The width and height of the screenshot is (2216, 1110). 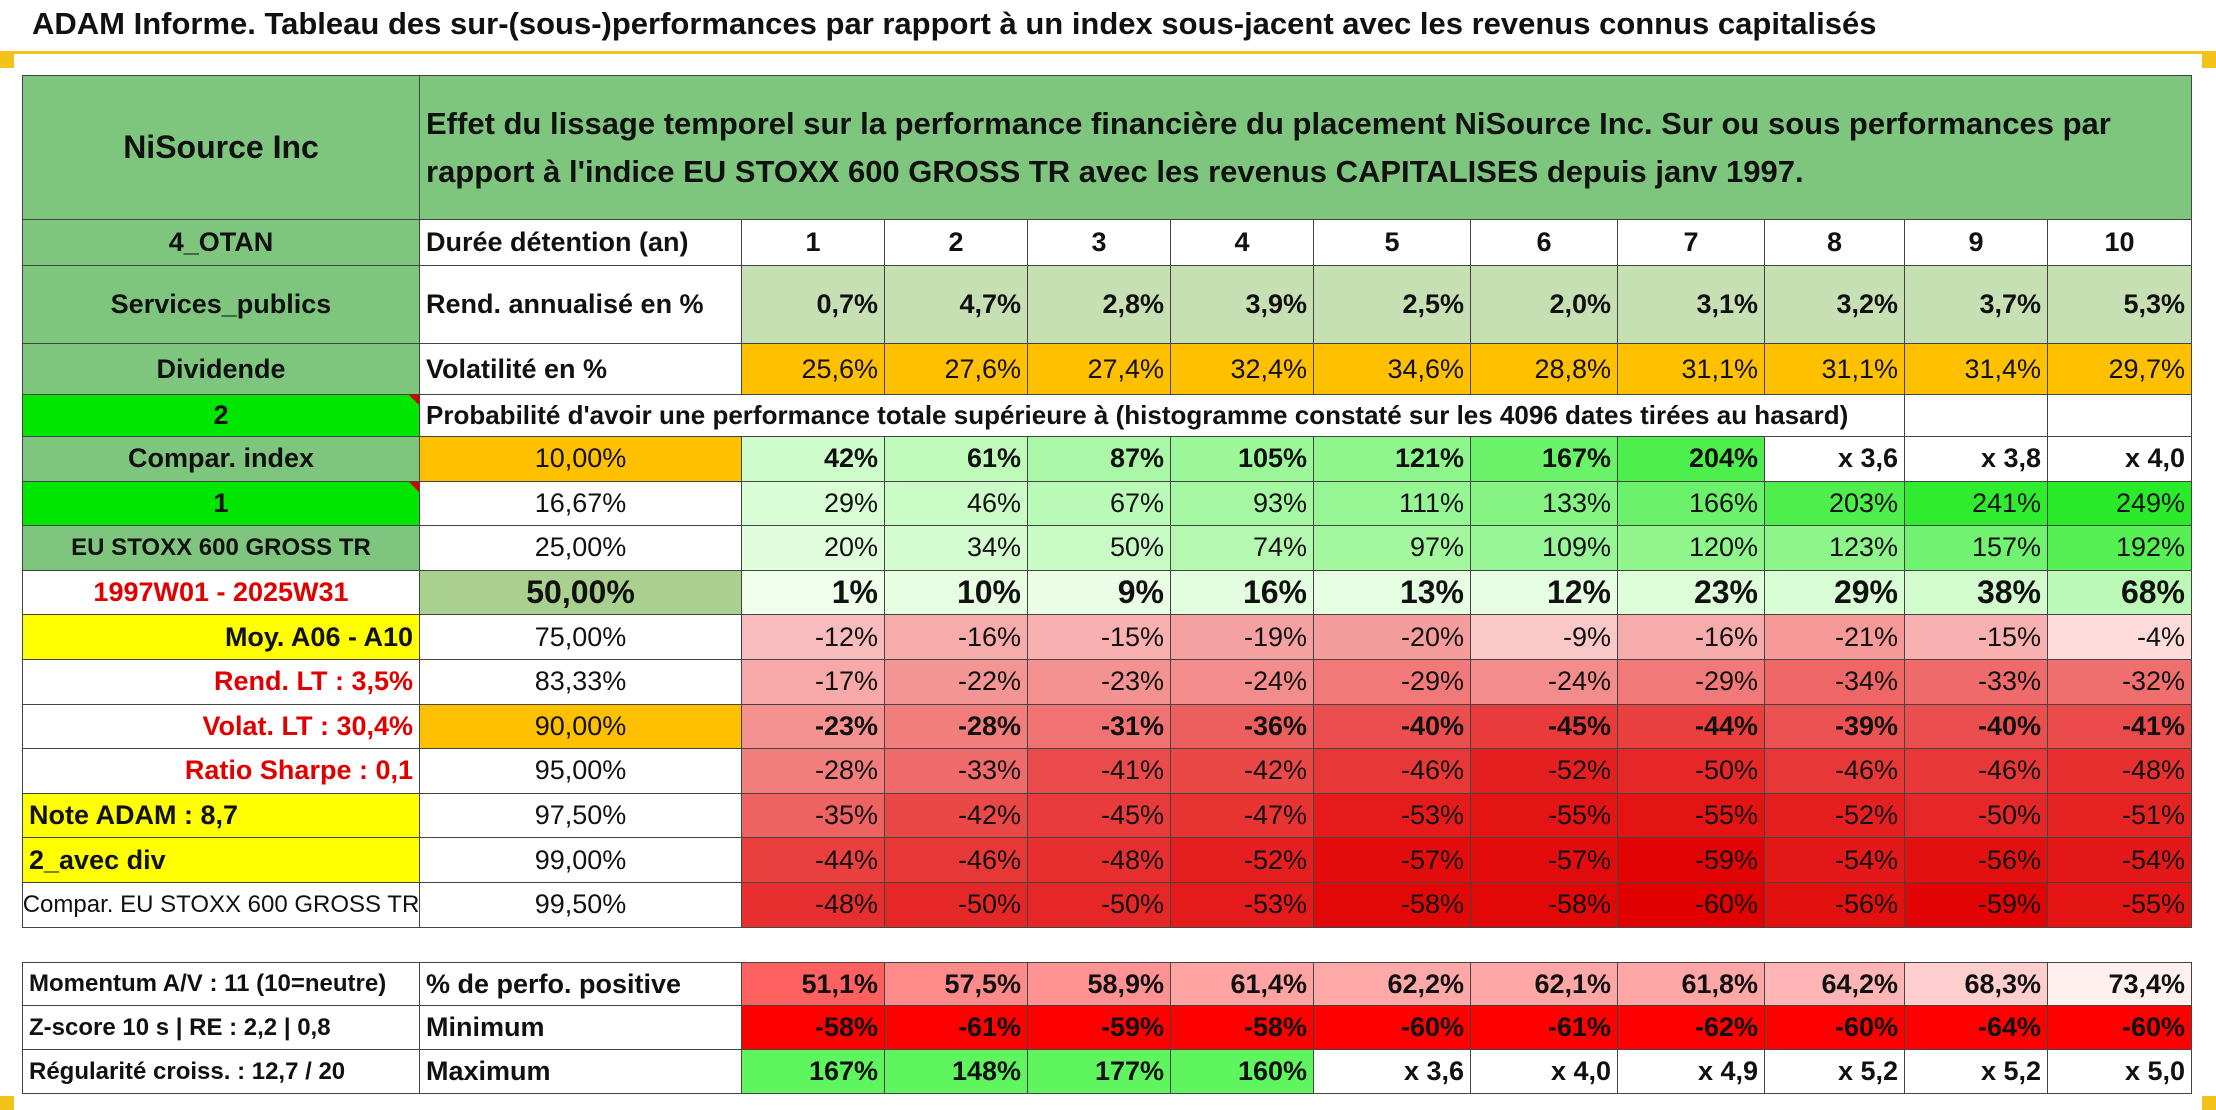 What do you see at coordinates (1242, 816) in the screenshot?
I see `percentile-value: -47%` at bounding box center [1242, 816].